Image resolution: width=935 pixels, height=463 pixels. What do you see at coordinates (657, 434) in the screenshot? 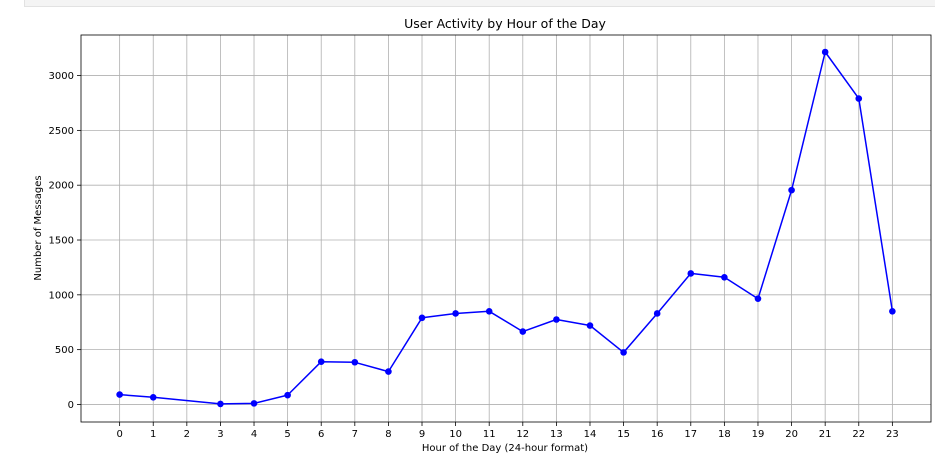
I see `x-tick-label: 16` at bounding box center [657, 434].